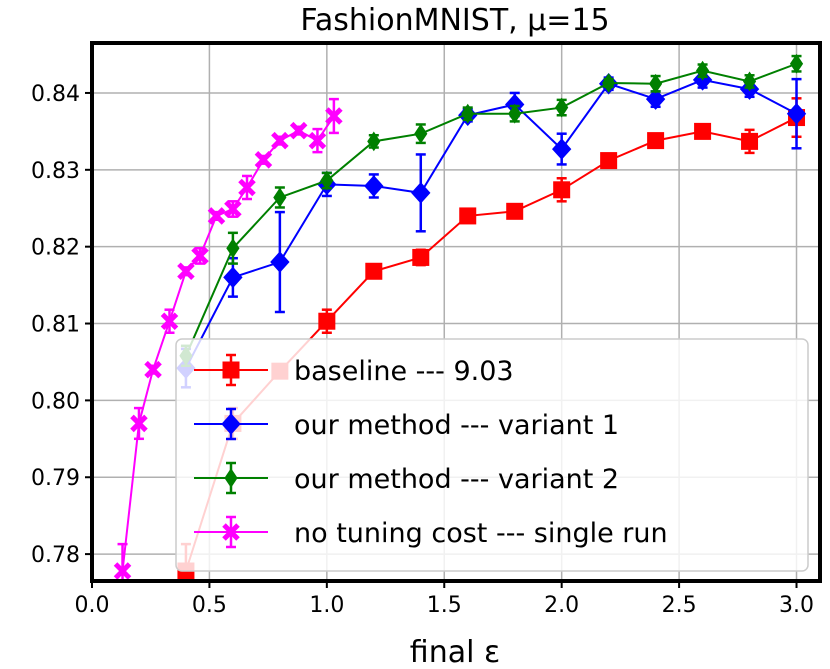 The height and width of the screenshot is (669, 830). I want to click on y-tick-label: 0.82, so click(55, 248).